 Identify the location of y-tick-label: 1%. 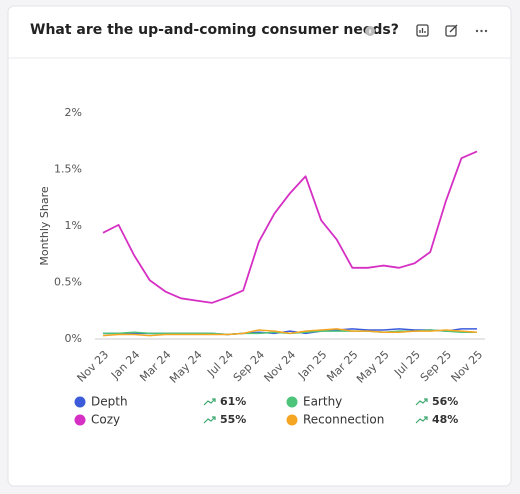
(73, 225).